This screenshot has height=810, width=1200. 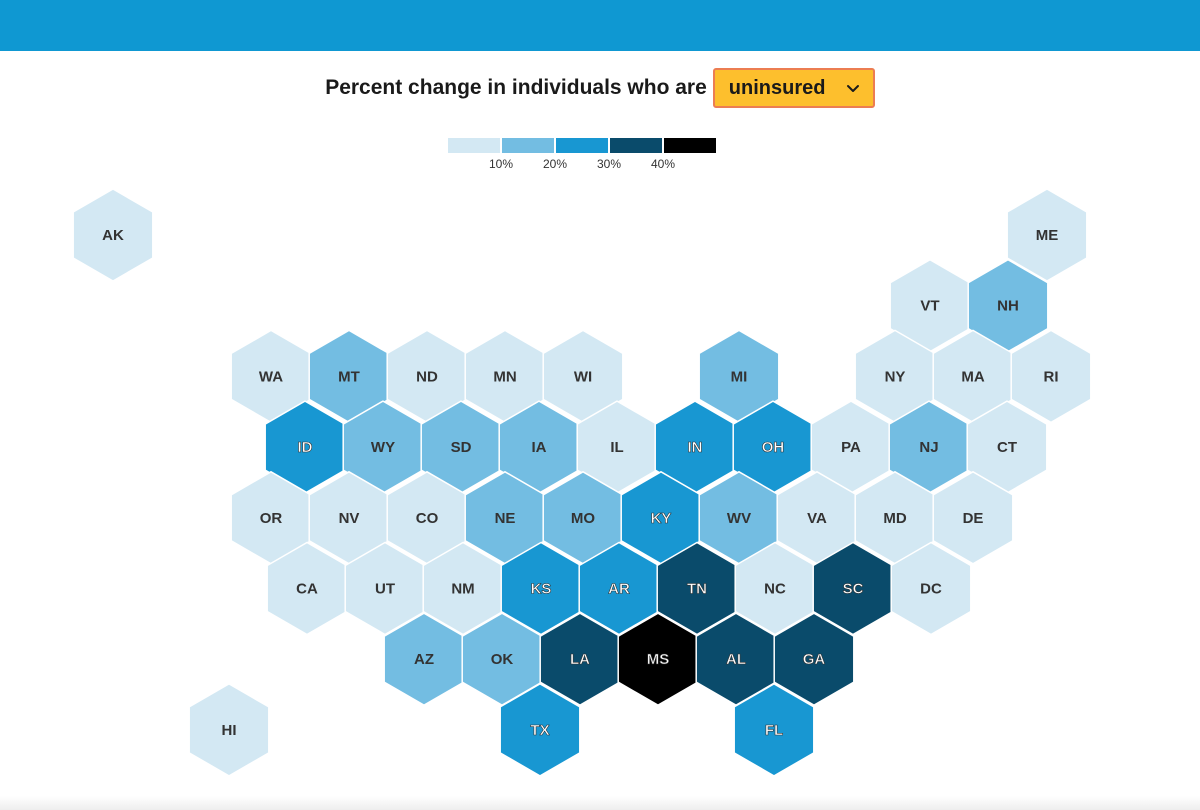 I want to click on state-label: MD, so click(x=894, y=518).